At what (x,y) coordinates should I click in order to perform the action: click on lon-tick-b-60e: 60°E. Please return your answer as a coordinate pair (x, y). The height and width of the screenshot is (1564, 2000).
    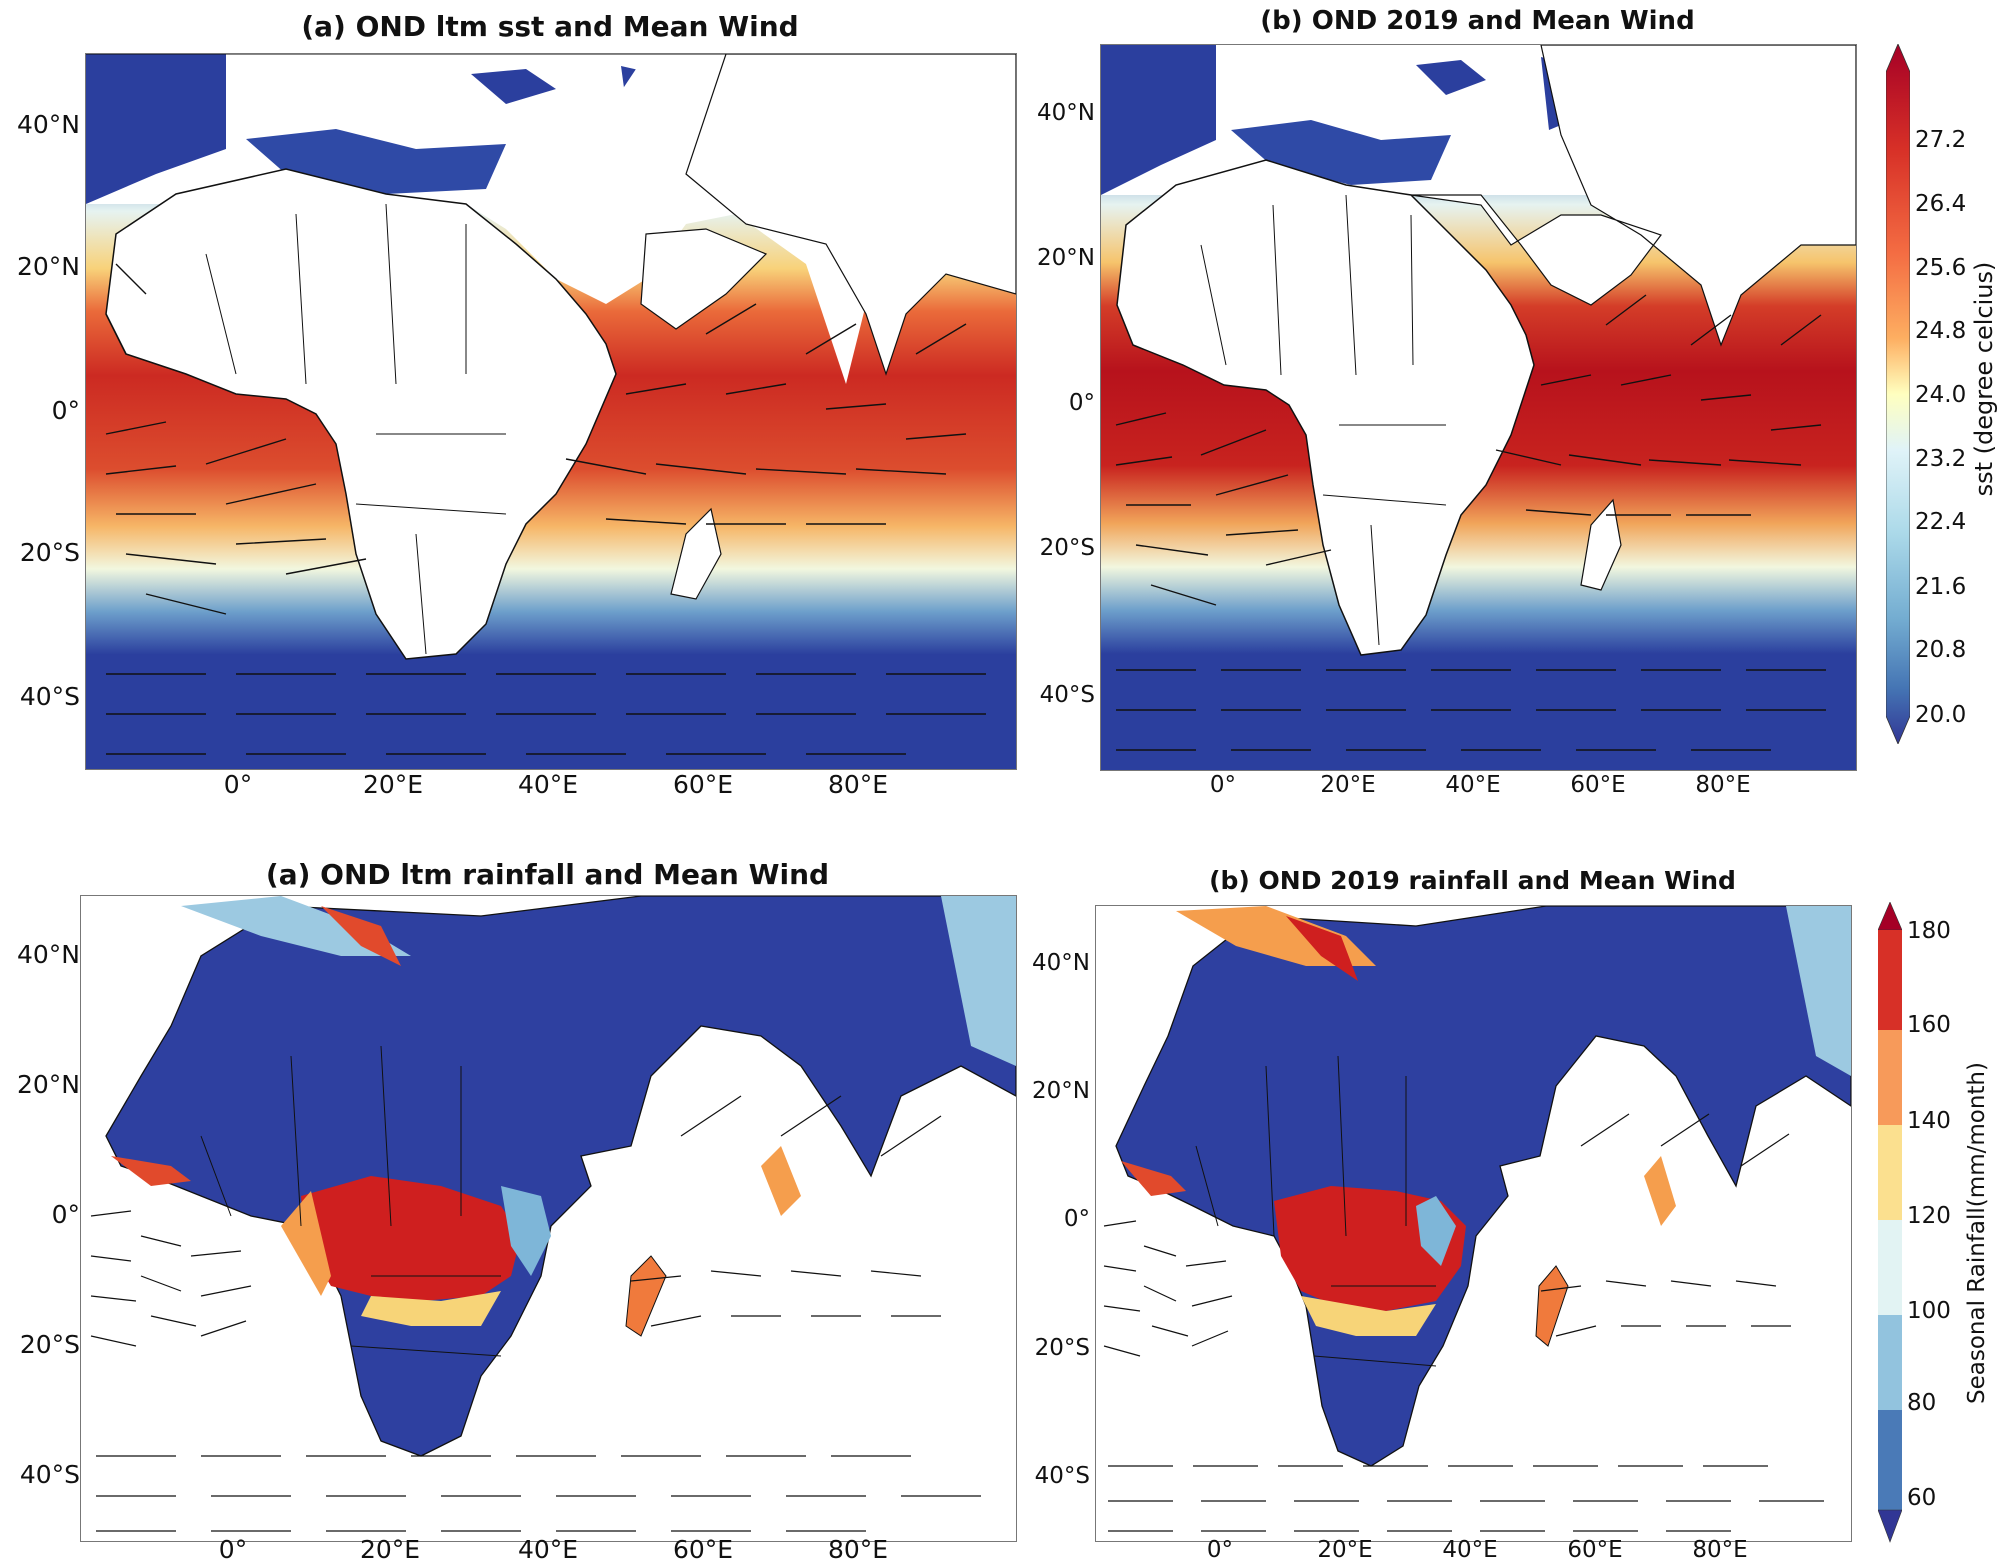
    Looking at the image, I should click on (1598, 785).